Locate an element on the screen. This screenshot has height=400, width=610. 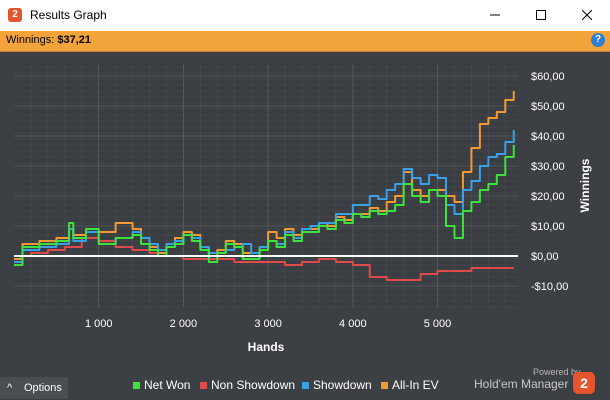
app-logo-icon: 2 is located at coordinates (15, 15).